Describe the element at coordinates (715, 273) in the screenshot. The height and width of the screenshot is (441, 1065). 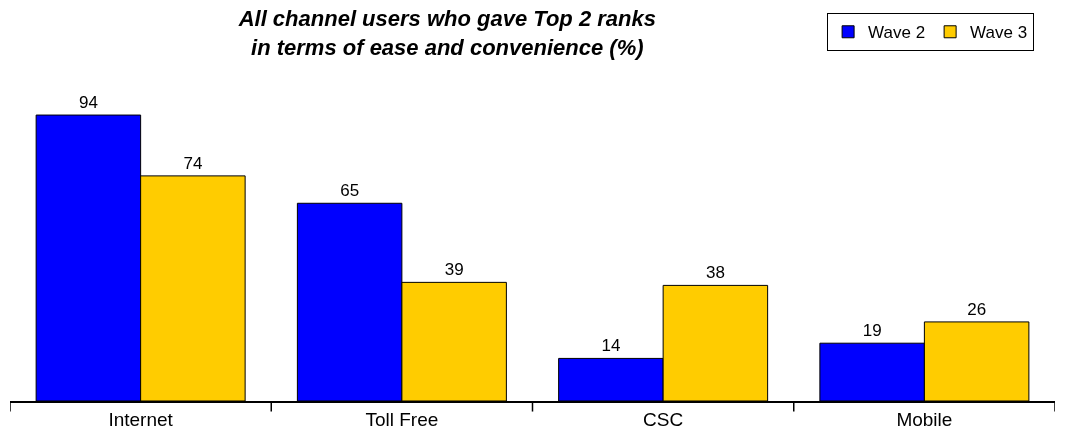
I see `data-label: 38` at that location.